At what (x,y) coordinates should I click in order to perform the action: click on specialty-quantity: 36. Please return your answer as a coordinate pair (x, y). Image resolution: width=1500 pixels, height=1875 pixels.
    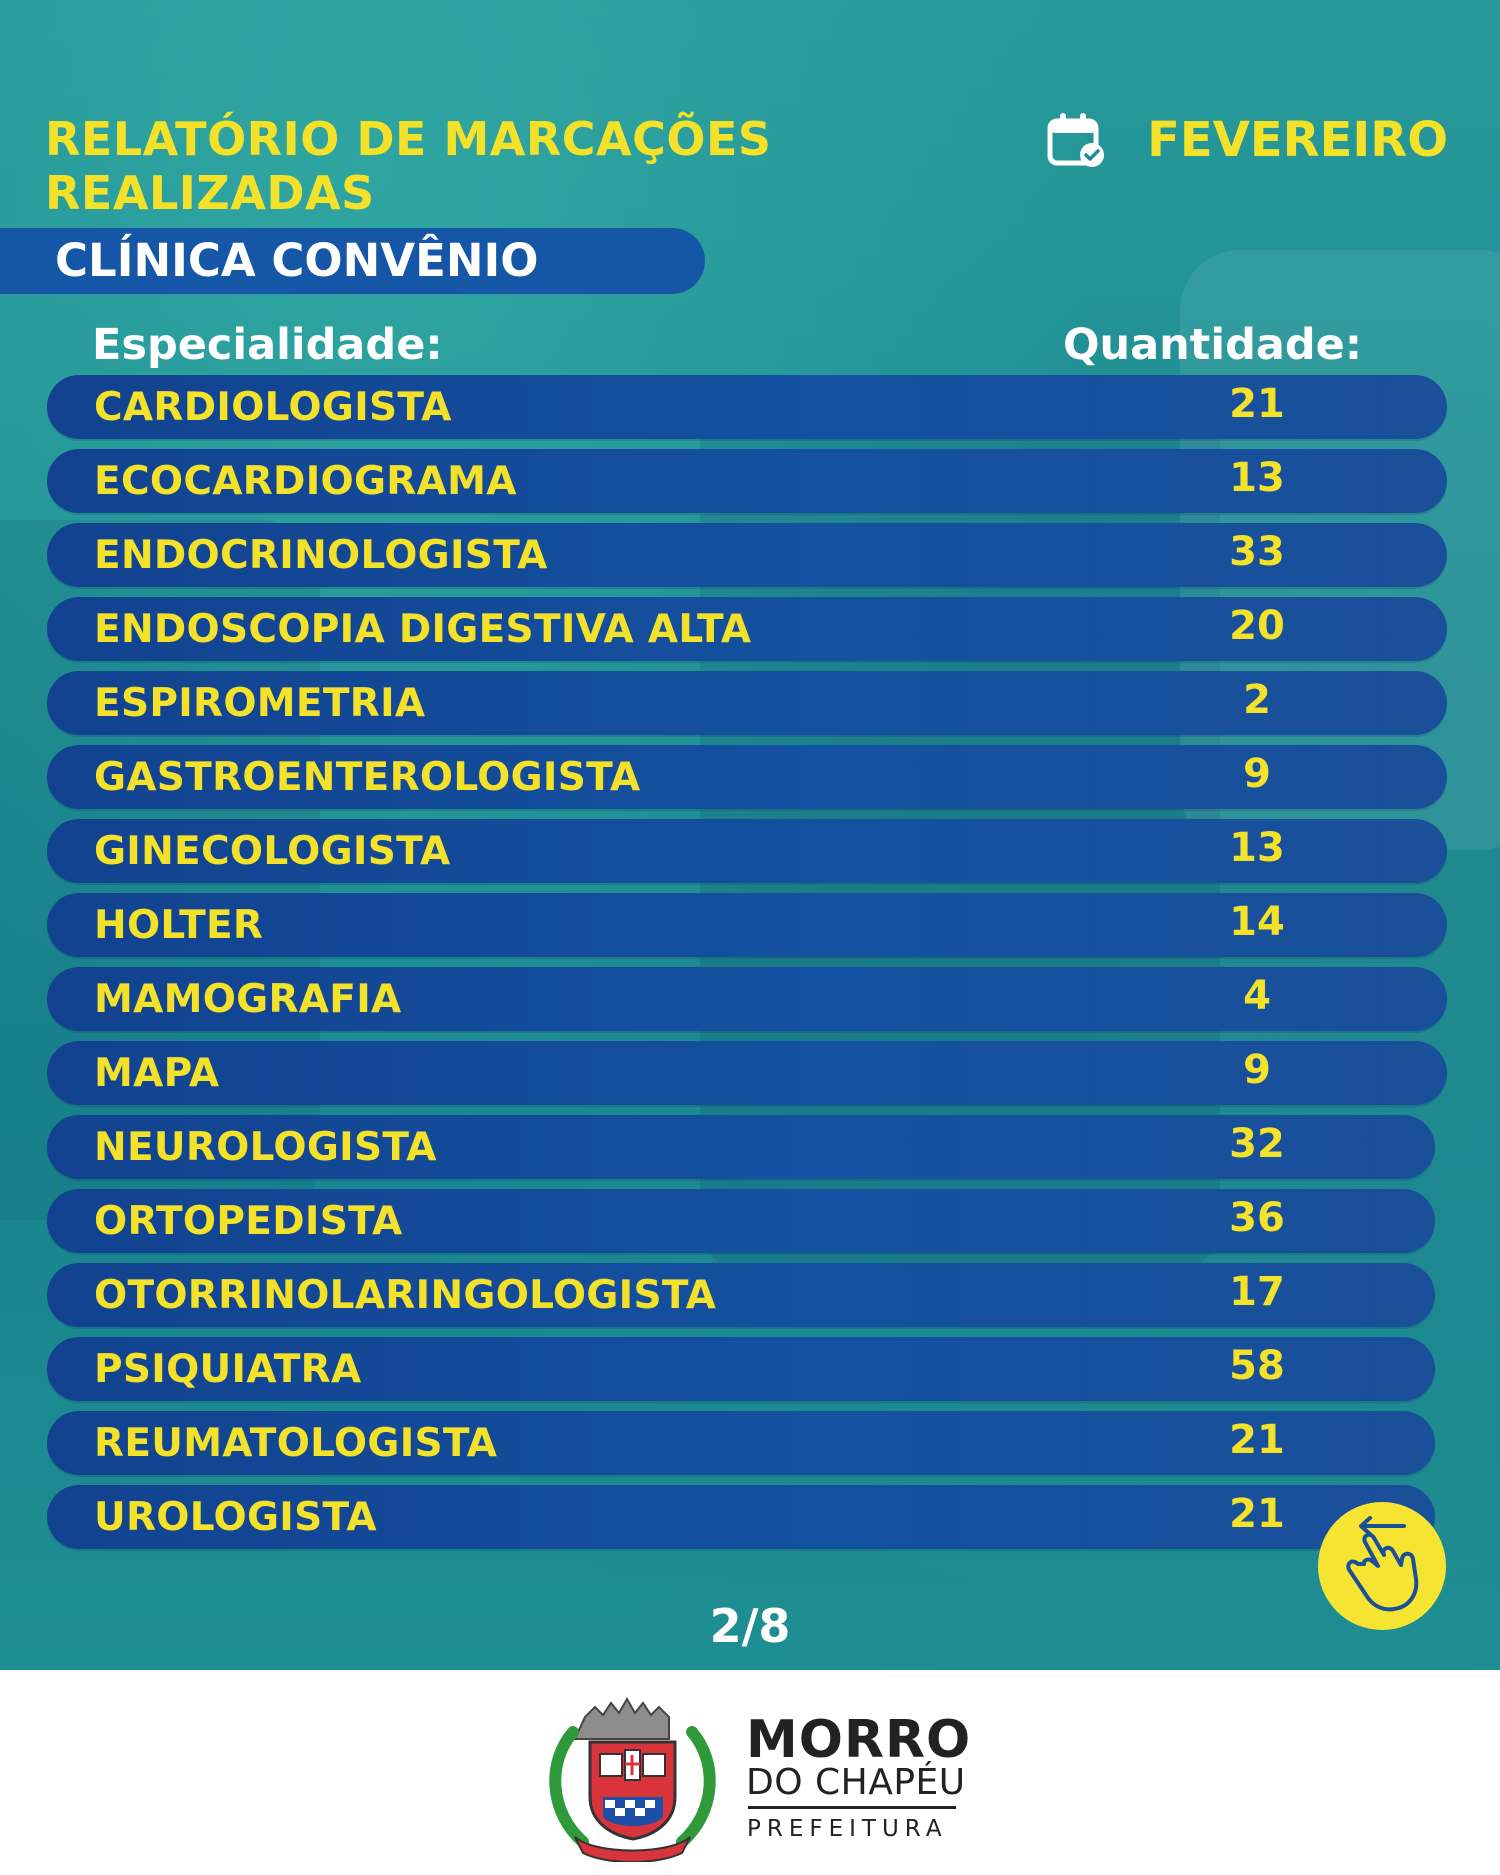
    Looking at the image, I should click on (1257, 1218).